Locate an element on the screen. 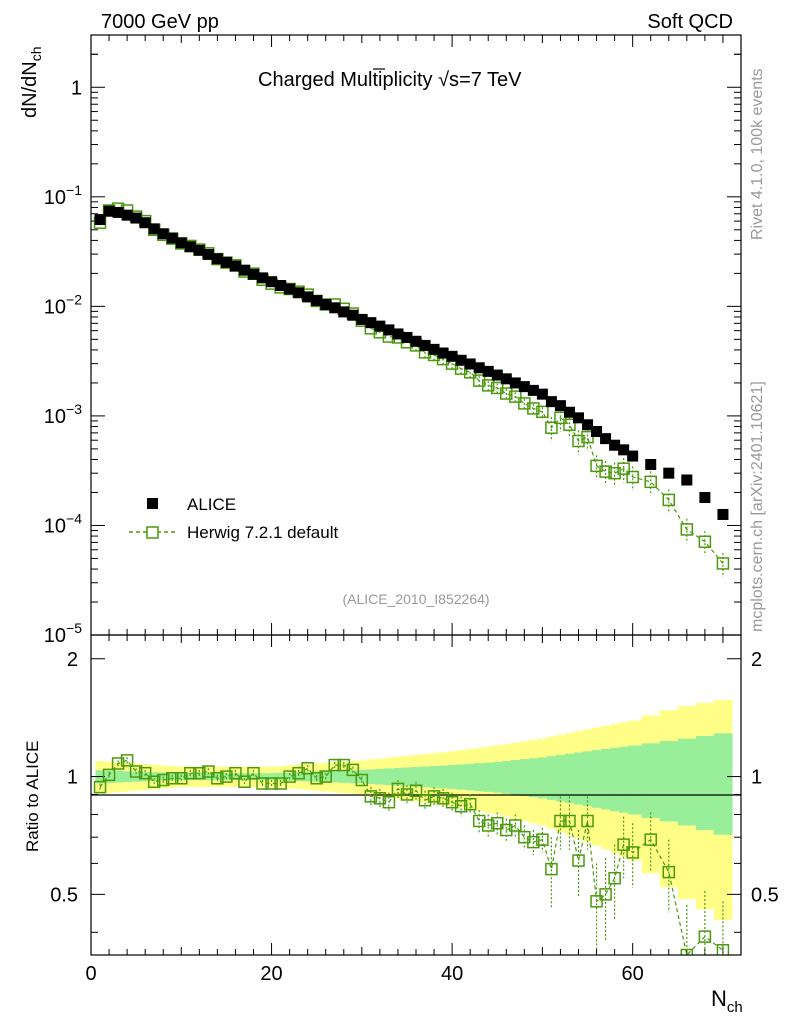  main-y-tick-label: 10⁻⁵ is located at coordinates (63, 633).